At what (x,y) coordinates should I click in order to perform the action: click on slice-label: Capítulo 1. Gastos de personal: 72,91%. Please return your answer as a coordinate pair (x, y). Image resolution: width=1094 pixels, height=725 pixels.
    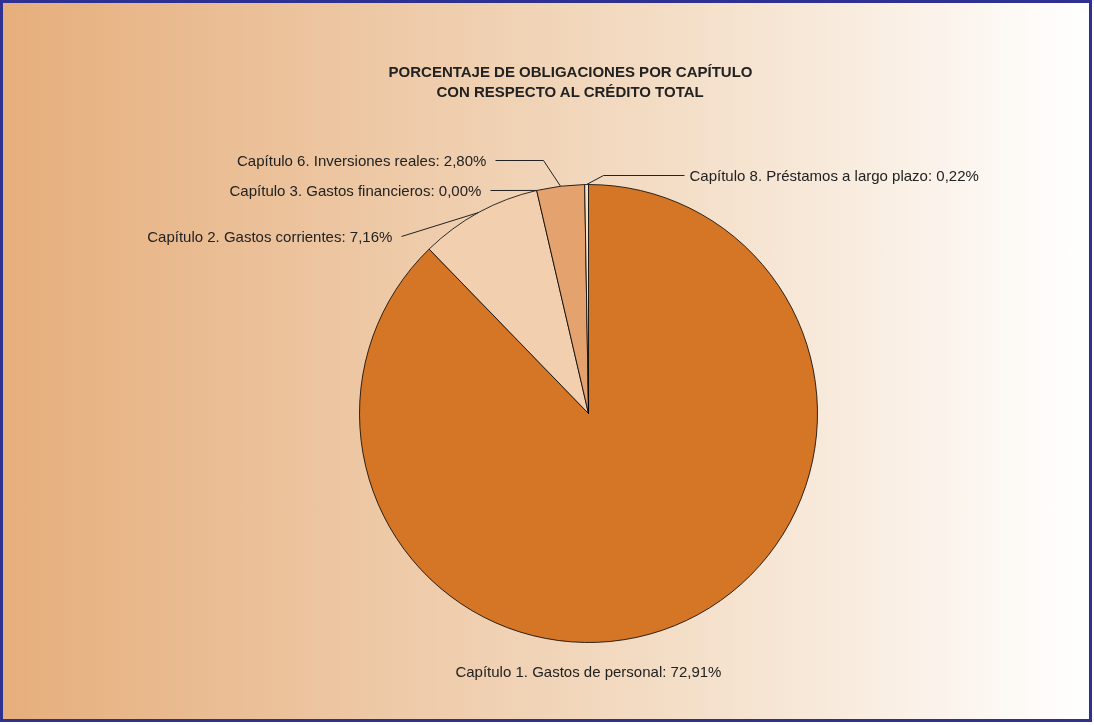
    Looking at the image, I should click on (588, 671).